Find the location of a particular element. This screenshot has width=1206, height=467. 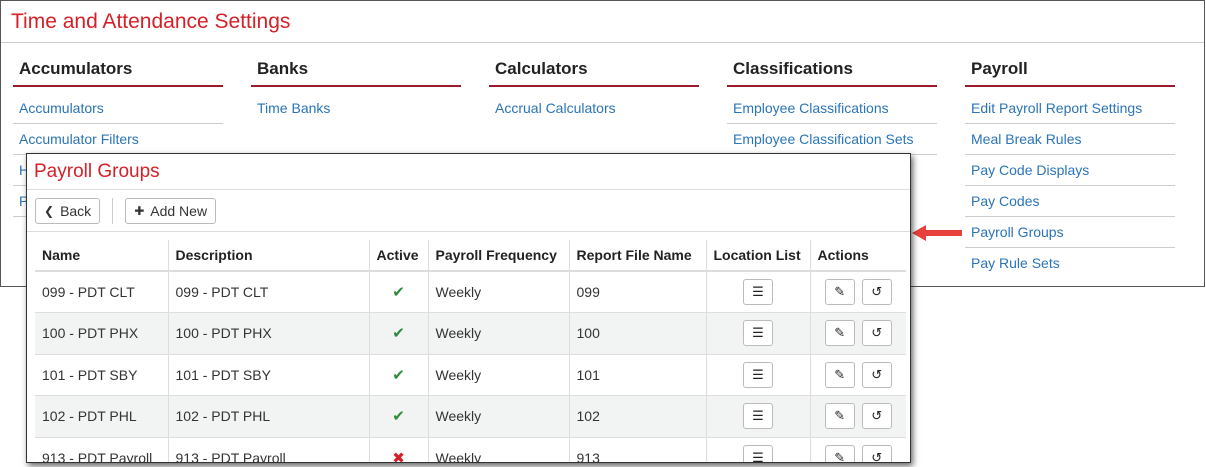

cell-name: 099 - PDT CLT is located at coordinates (101, 291).